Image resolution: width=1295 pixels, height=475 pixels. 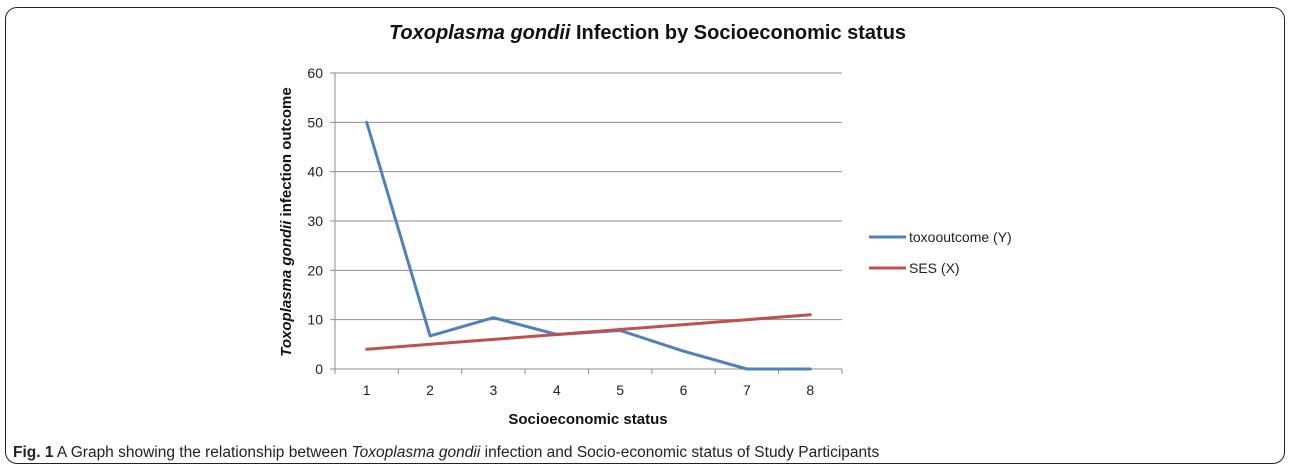 What do you see at coordinates (934, 268) in the screenshot?
I see `legend-label: SES (X)` at bounding box center [934, 268].